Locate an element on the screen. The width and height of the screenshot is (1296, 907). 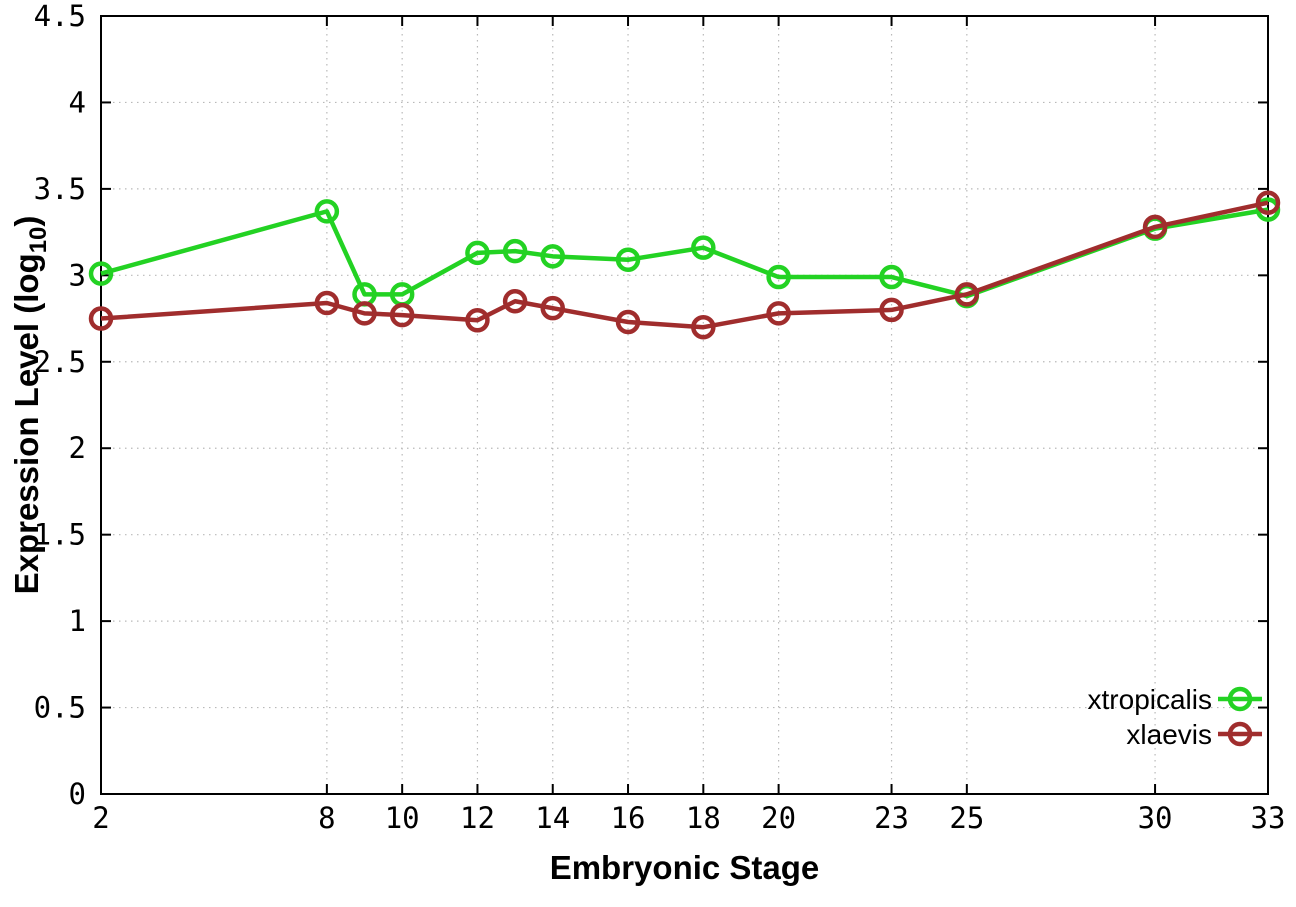
y-tick-label: 1 is located at coordinates (77, 621).